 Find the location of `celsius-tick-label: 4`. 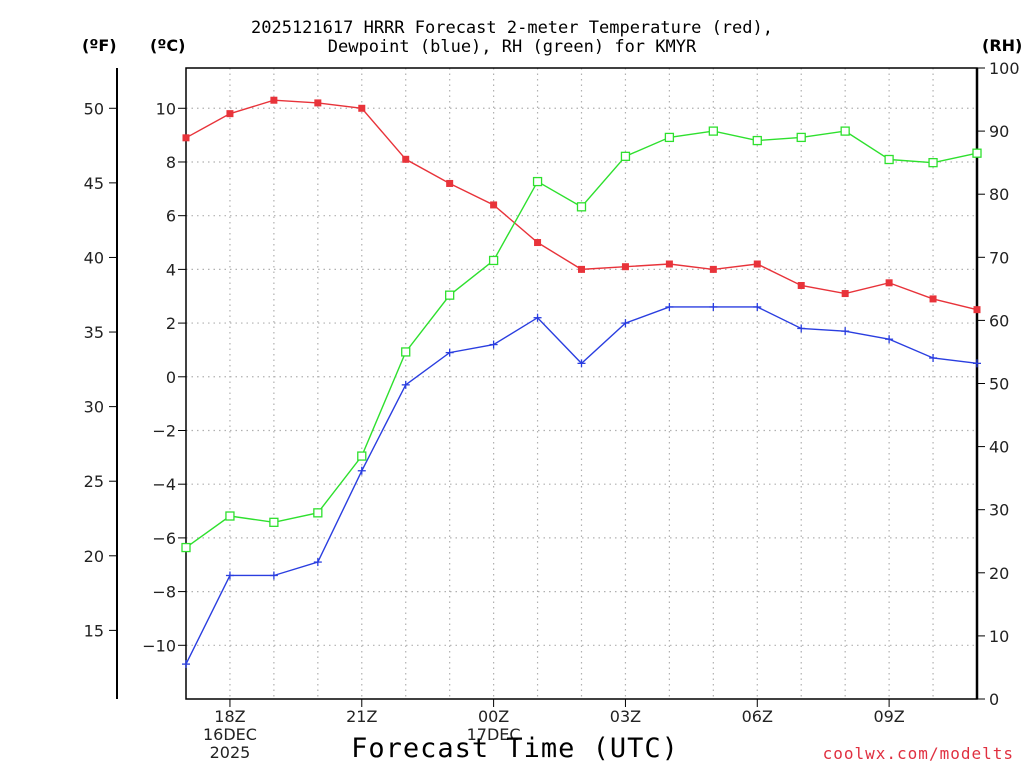

celsius-tick-label: 4 is located at coordinates (171, 269).